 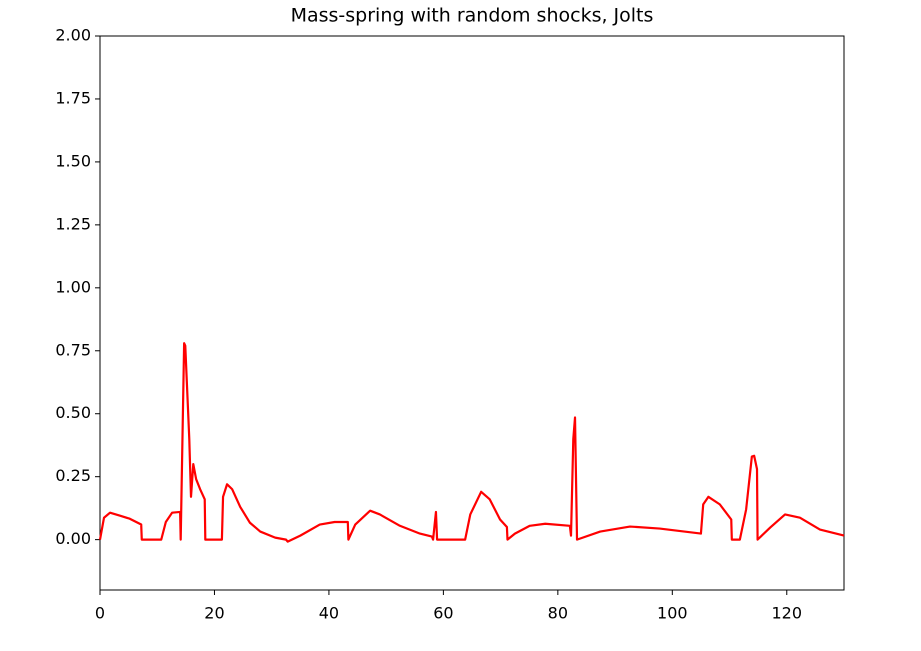 What do you see at coordinates (73, 538) in the screenshot?
I see `y-tick-label: 0.00` at bounding box center [73, 538].